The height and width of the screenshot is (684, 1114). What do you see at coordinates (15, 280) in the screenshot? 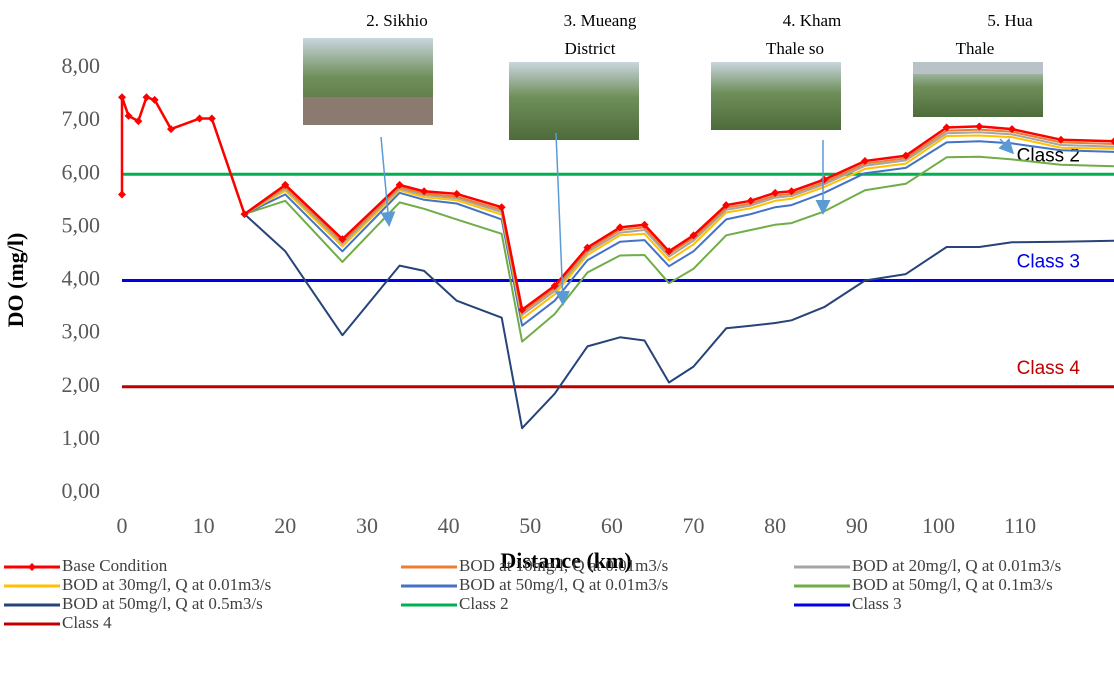
I see `y-axis-label: DO (mg/l)` at bounding box center [15, 280].